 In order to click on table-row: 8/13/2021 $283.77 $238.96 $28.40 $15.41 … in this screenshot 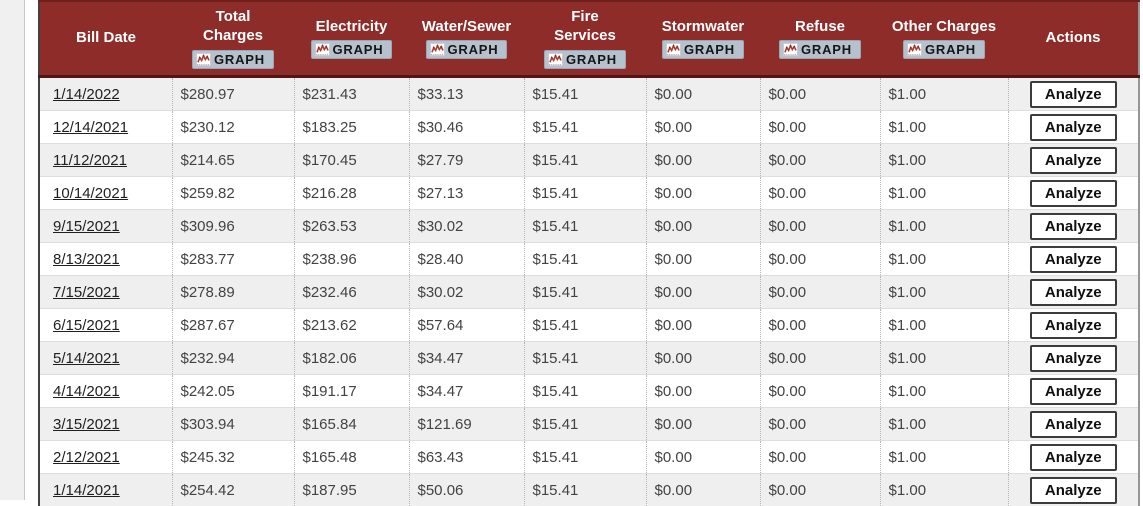, I will do `click(589, 259)`.